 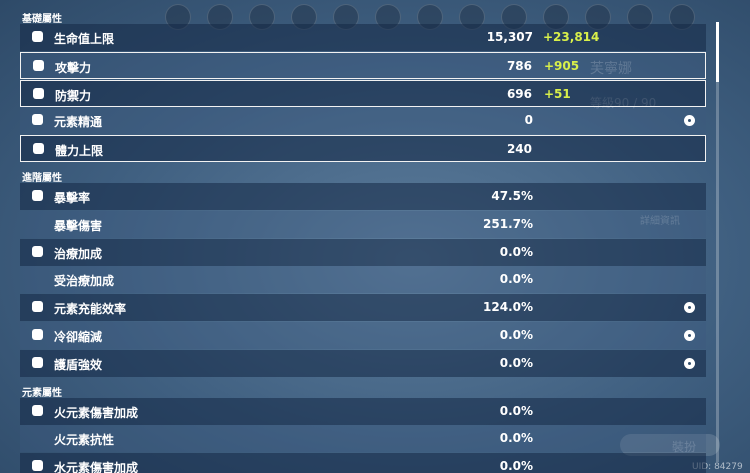 What do you see at coordinates (571, 37) in the screenshot?
I see `stat-bonus: +23,814` at bounding box center [571, 37].